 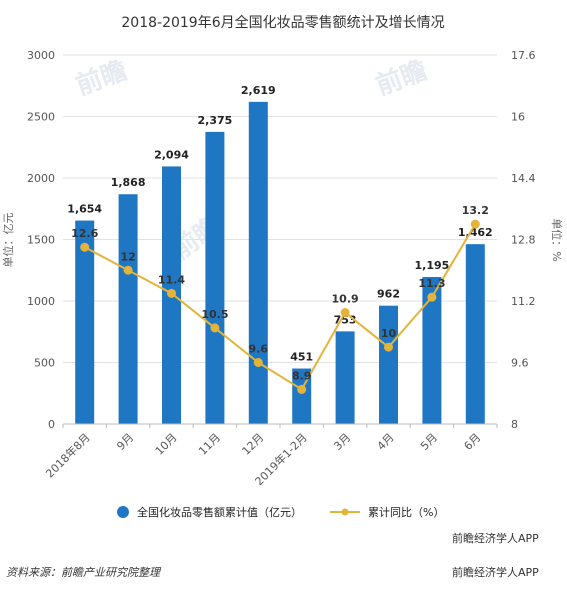 What do you see at coordinates (432, 265) in the screenshot?
I see `bar-value-label: 1,195` at bounding box center [432, 265].